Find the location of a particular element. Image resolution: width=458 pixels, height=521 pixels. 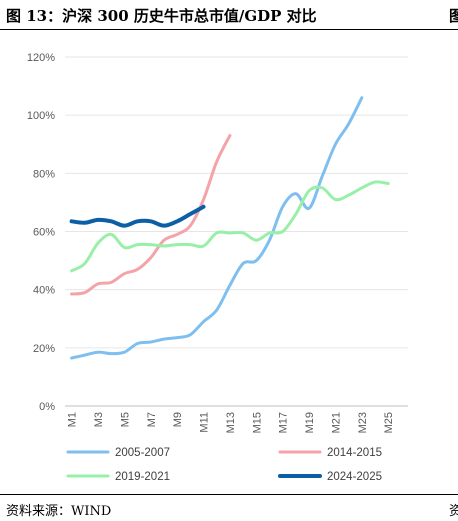

legend: 2005-2007 2014-2015 2019-2021 2024-2025 is located at coordinates (224, 465).